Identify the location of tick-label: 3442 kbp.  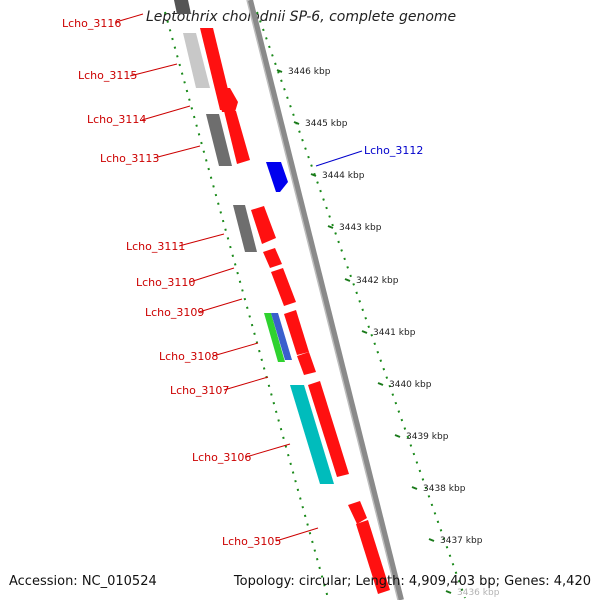
(377, 281).